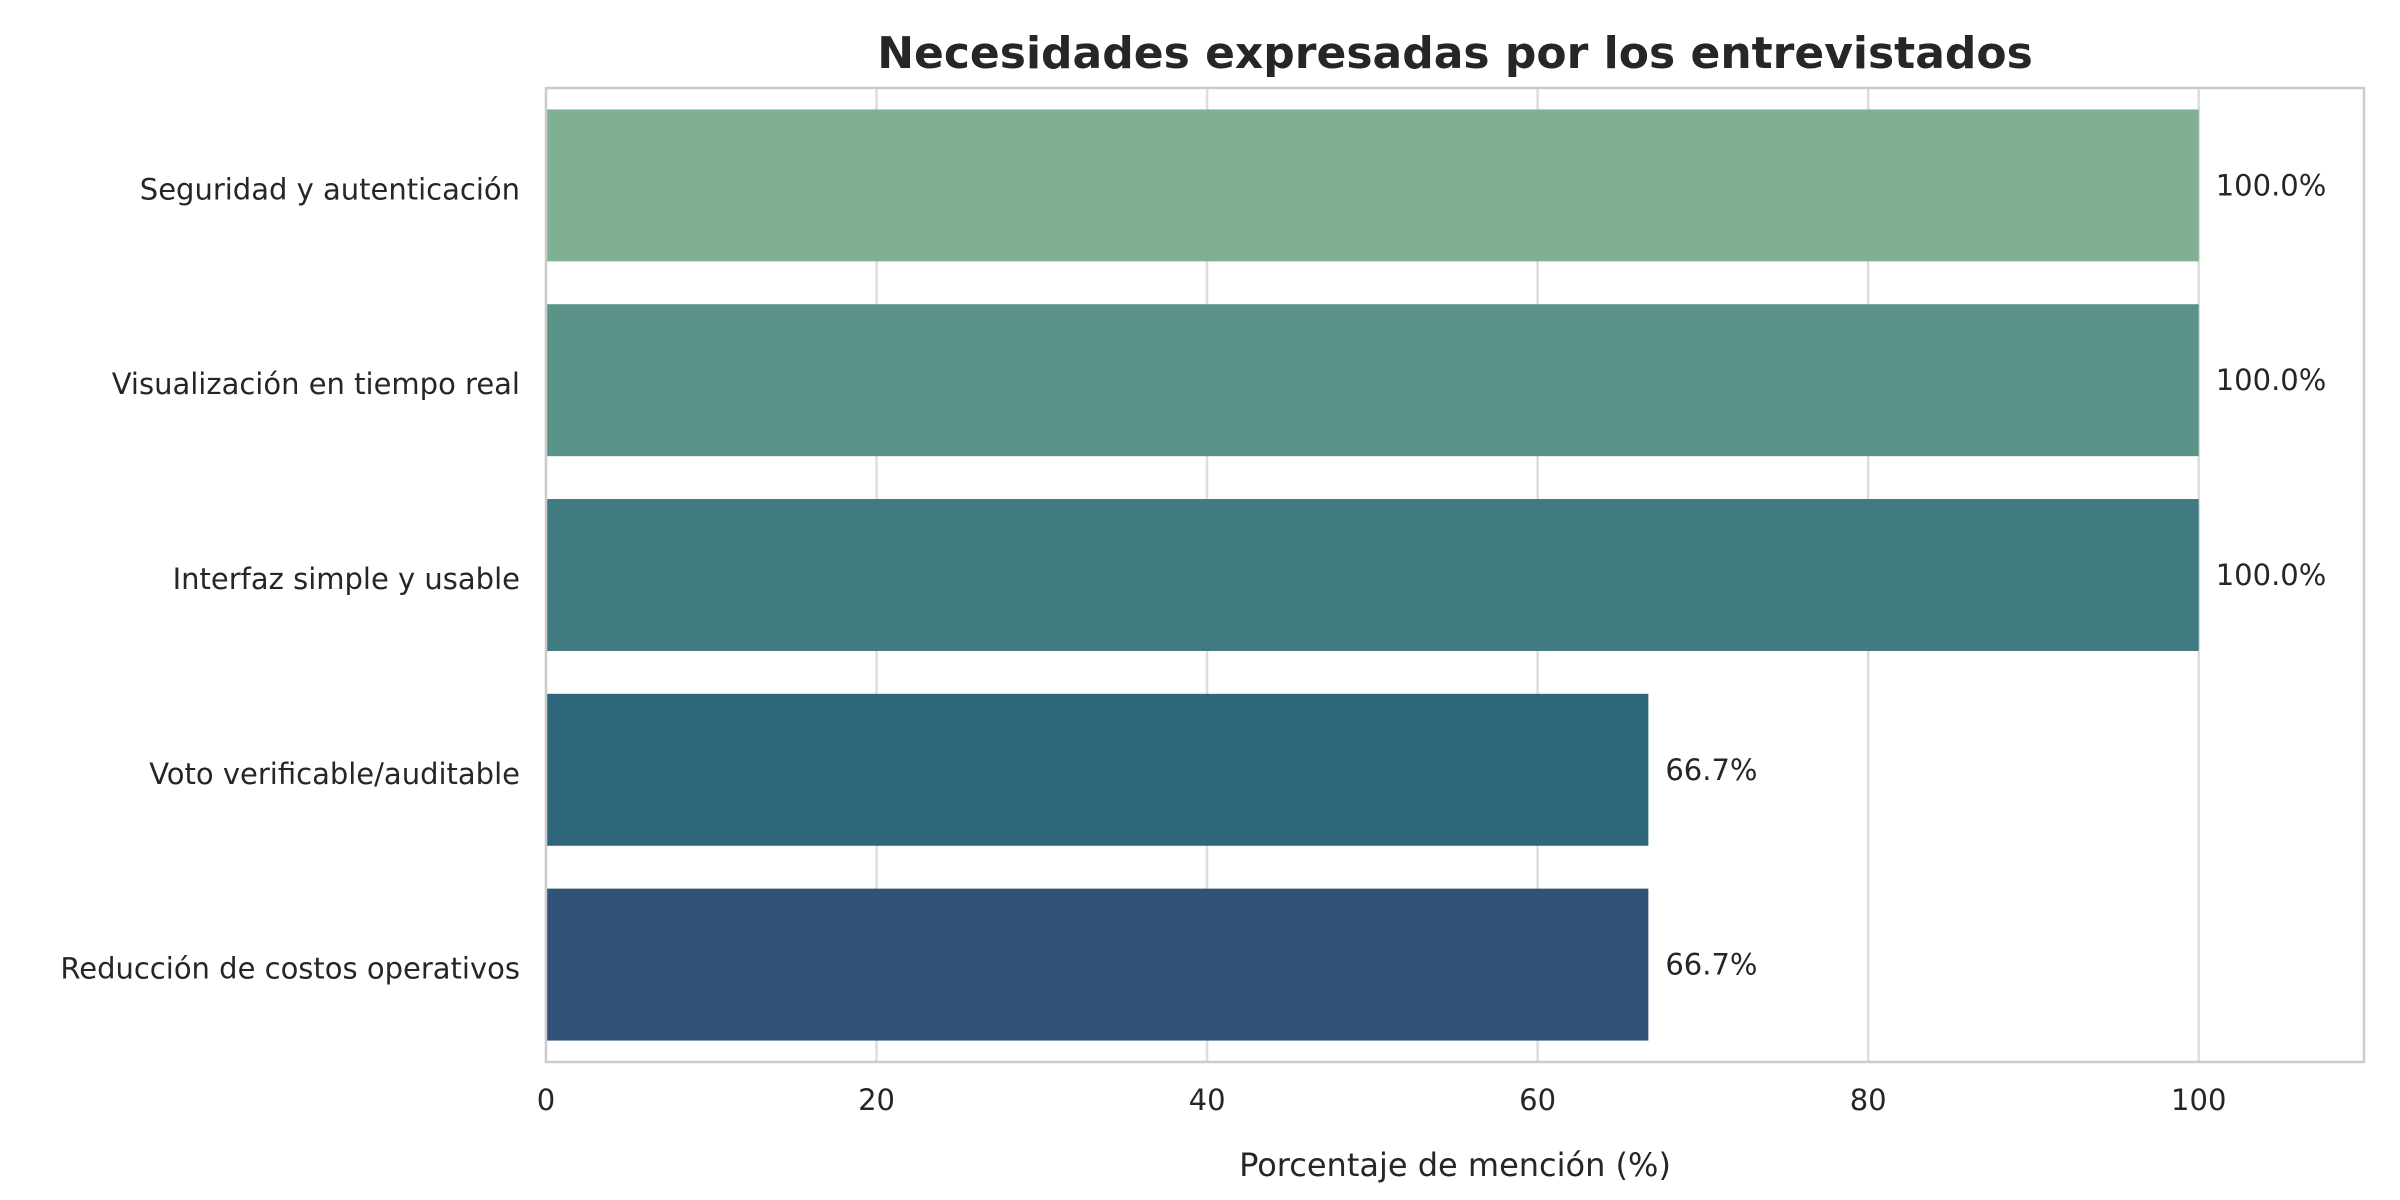  Describe the element at coordinates (1382, 1100) in the screenshot. I see `x-tick-labels: 0 20 40 60 80 100` at that location.